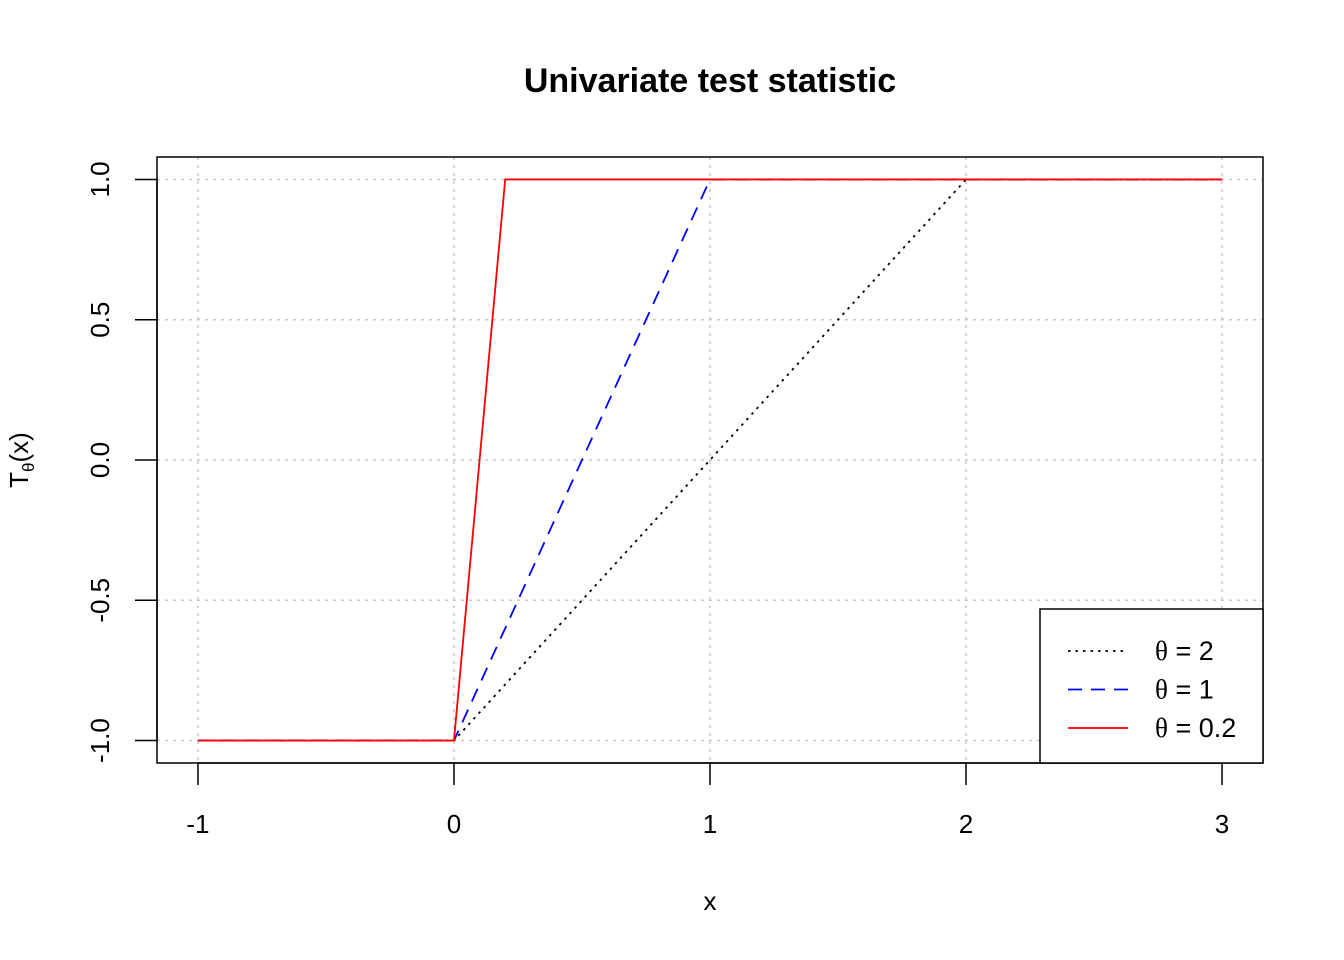 This screenshot has height=960, width=1344. Describe the element at coordinates (710, 901) in the screenshot. I see `x-axis-label: x` at that location.